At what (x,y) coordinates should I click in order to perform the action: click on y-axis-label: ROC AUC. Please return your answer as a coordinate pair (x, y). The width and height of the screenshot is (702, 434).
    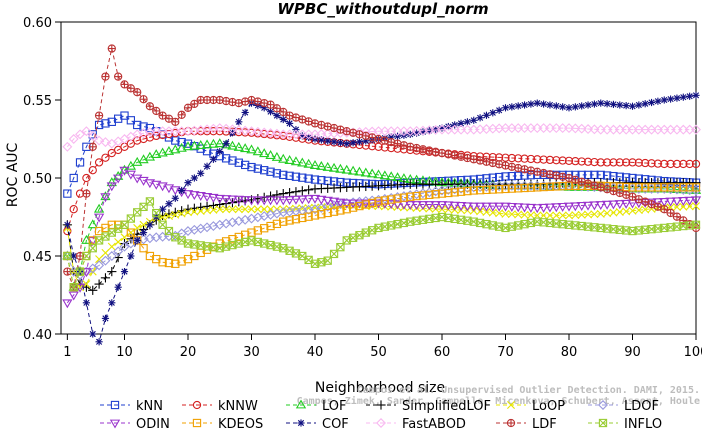
    Looking at the image, I should click on (13, 174).